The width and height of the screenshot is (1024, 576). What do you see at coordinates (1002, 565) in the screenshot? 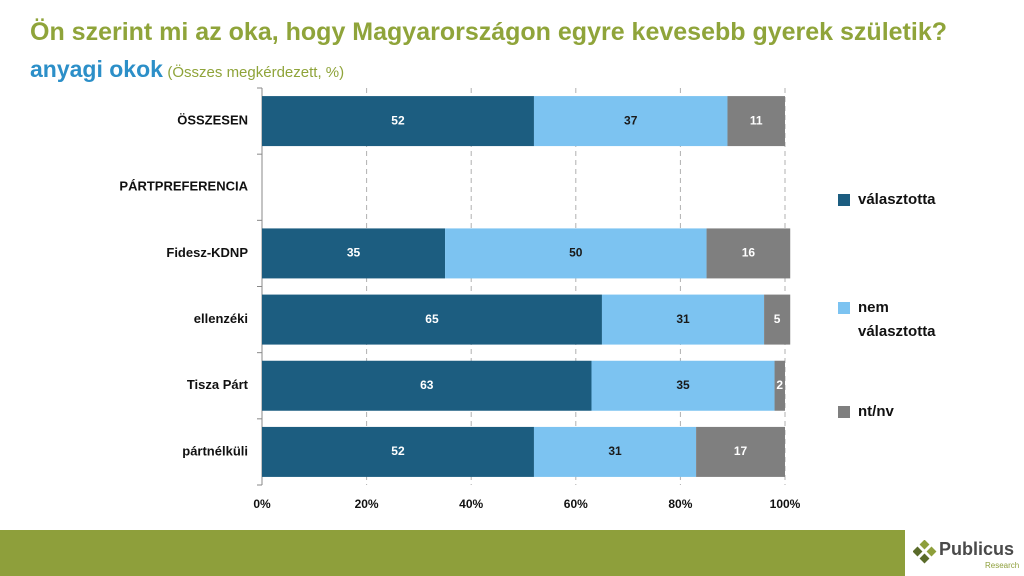
I see `logo-sub: Research` at bounding box center [1002, 565].